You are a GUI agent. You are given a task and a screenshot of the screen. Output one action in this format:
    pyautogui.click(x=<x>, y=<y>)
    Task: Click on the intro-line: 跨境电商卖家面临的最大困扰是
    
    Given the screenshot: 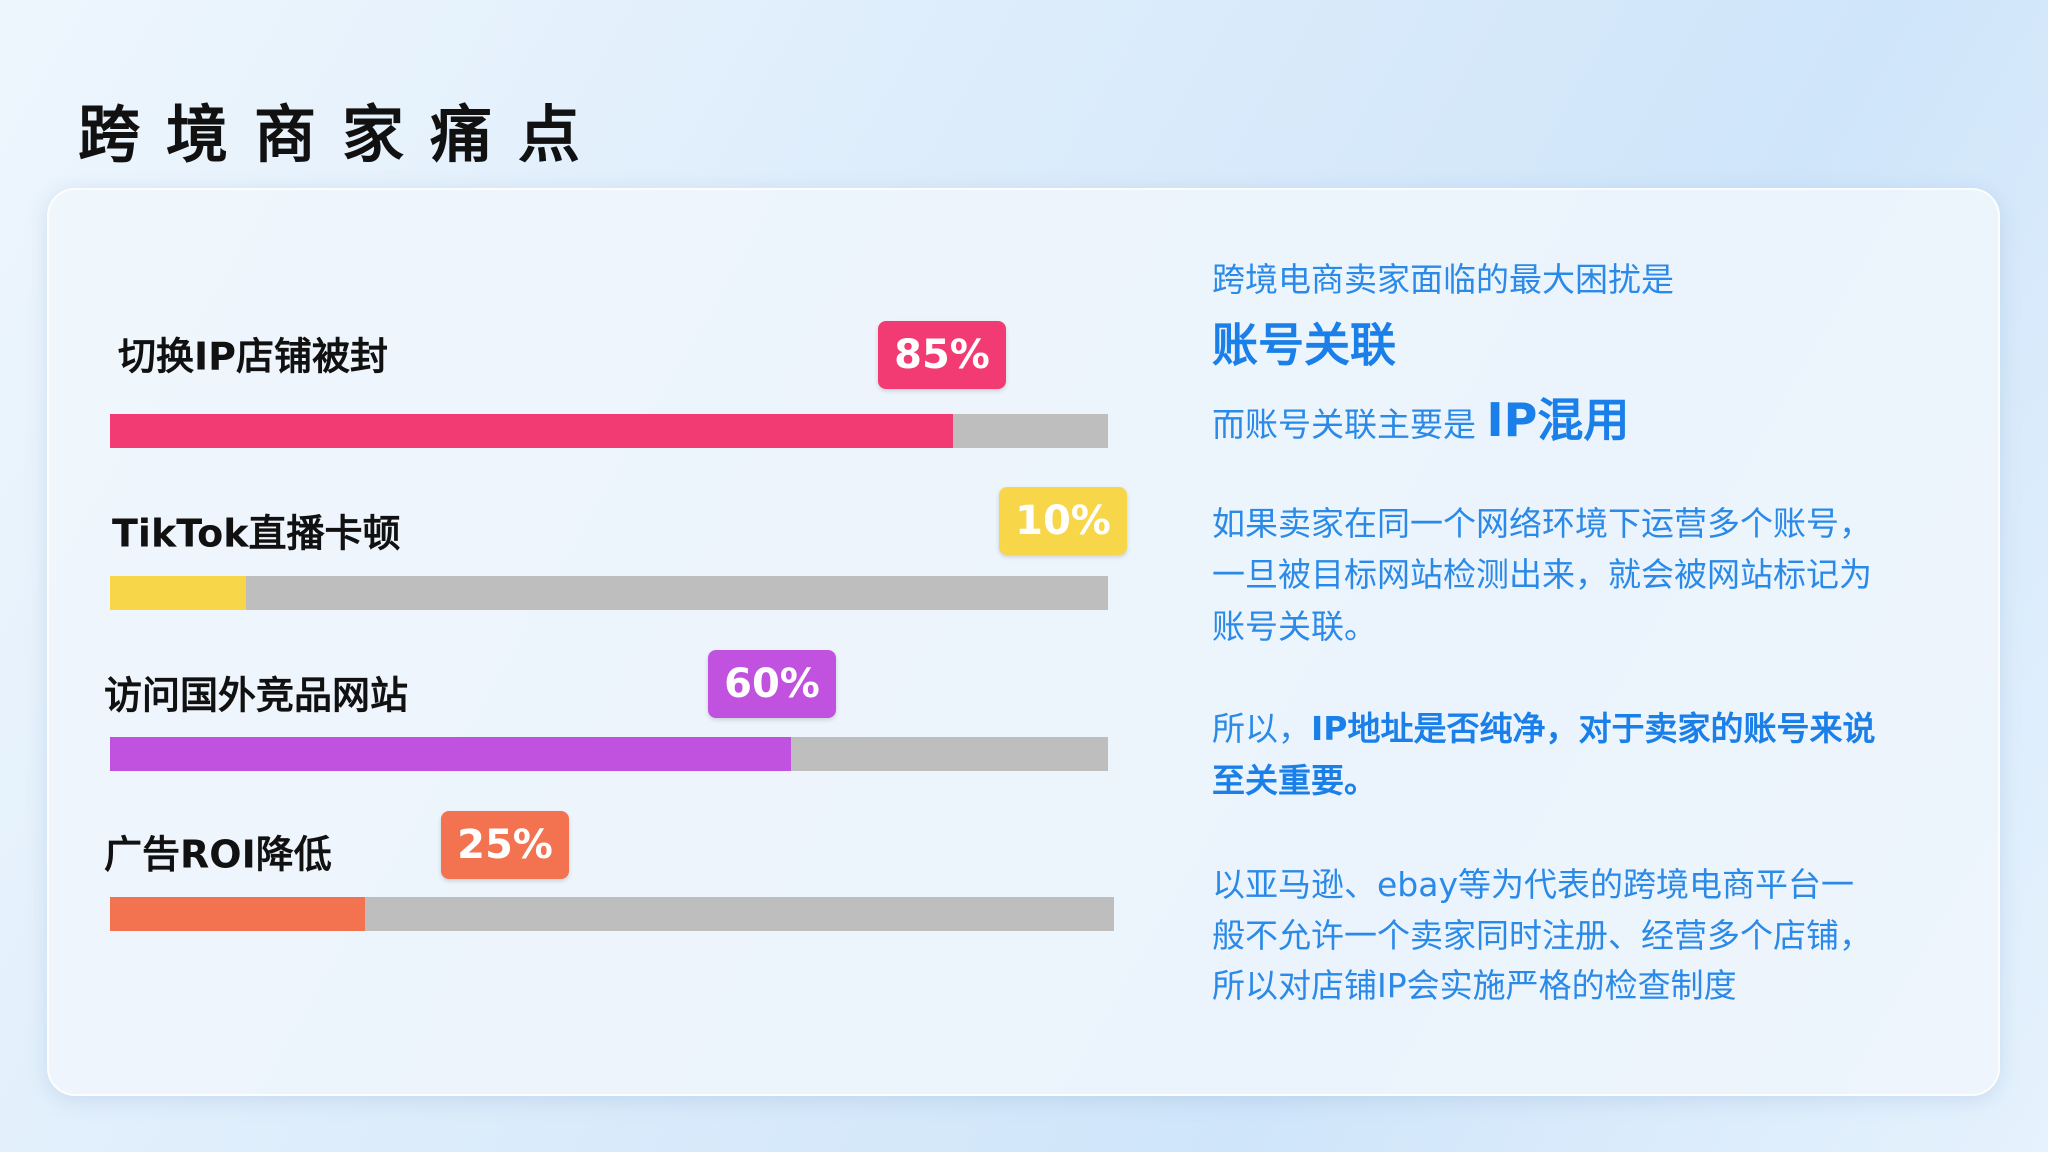 What is the action you would take?
    pyautogui.click(x=1443, y=279)
    